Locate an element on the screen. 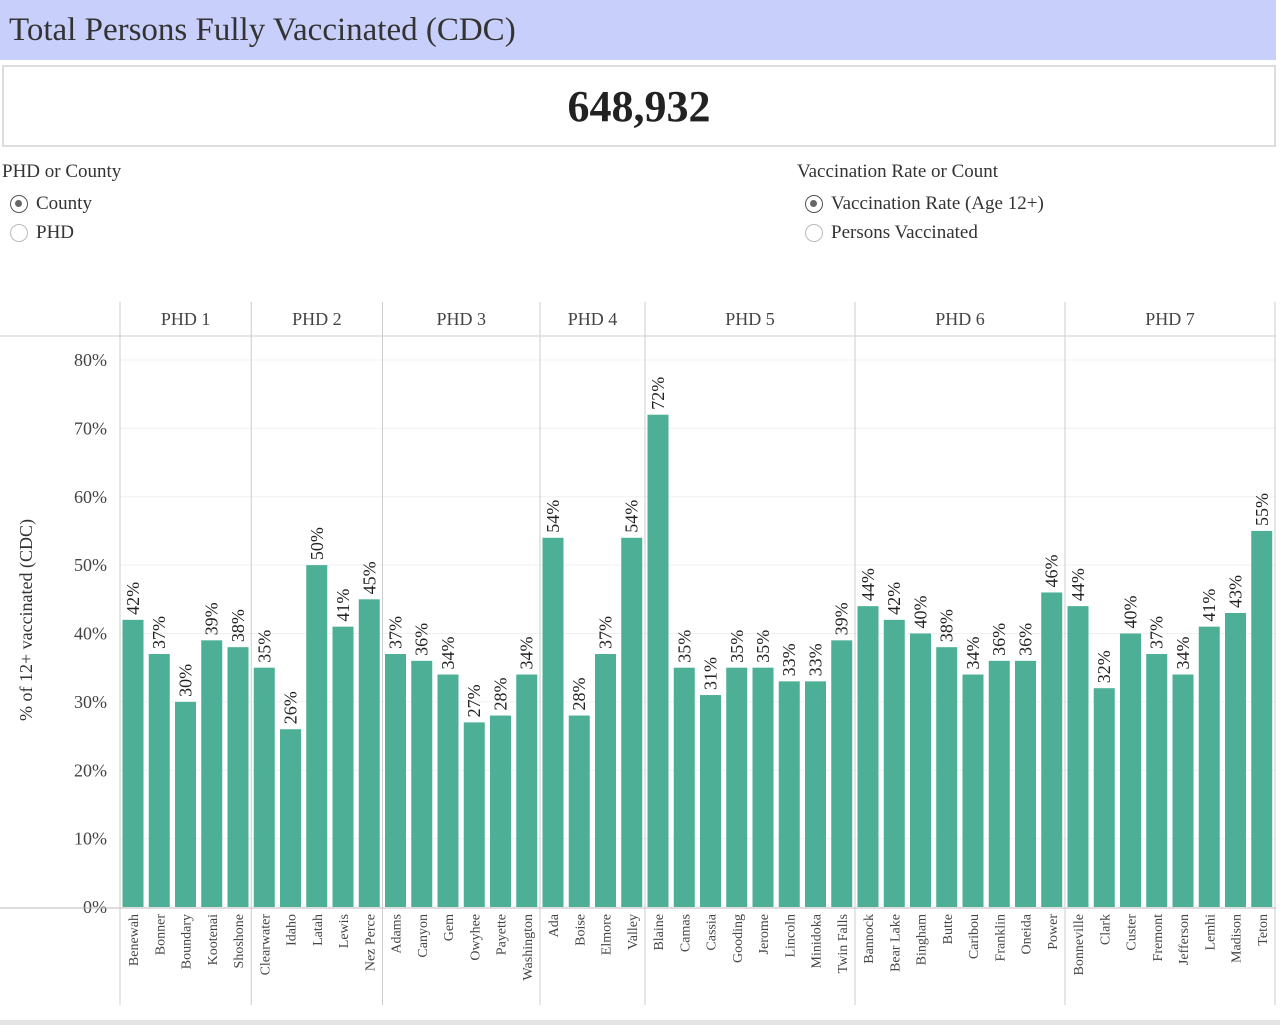 This screenshot has height=1025, width=1280. filter-label: PHD or County is located at coordinates (62, 171).